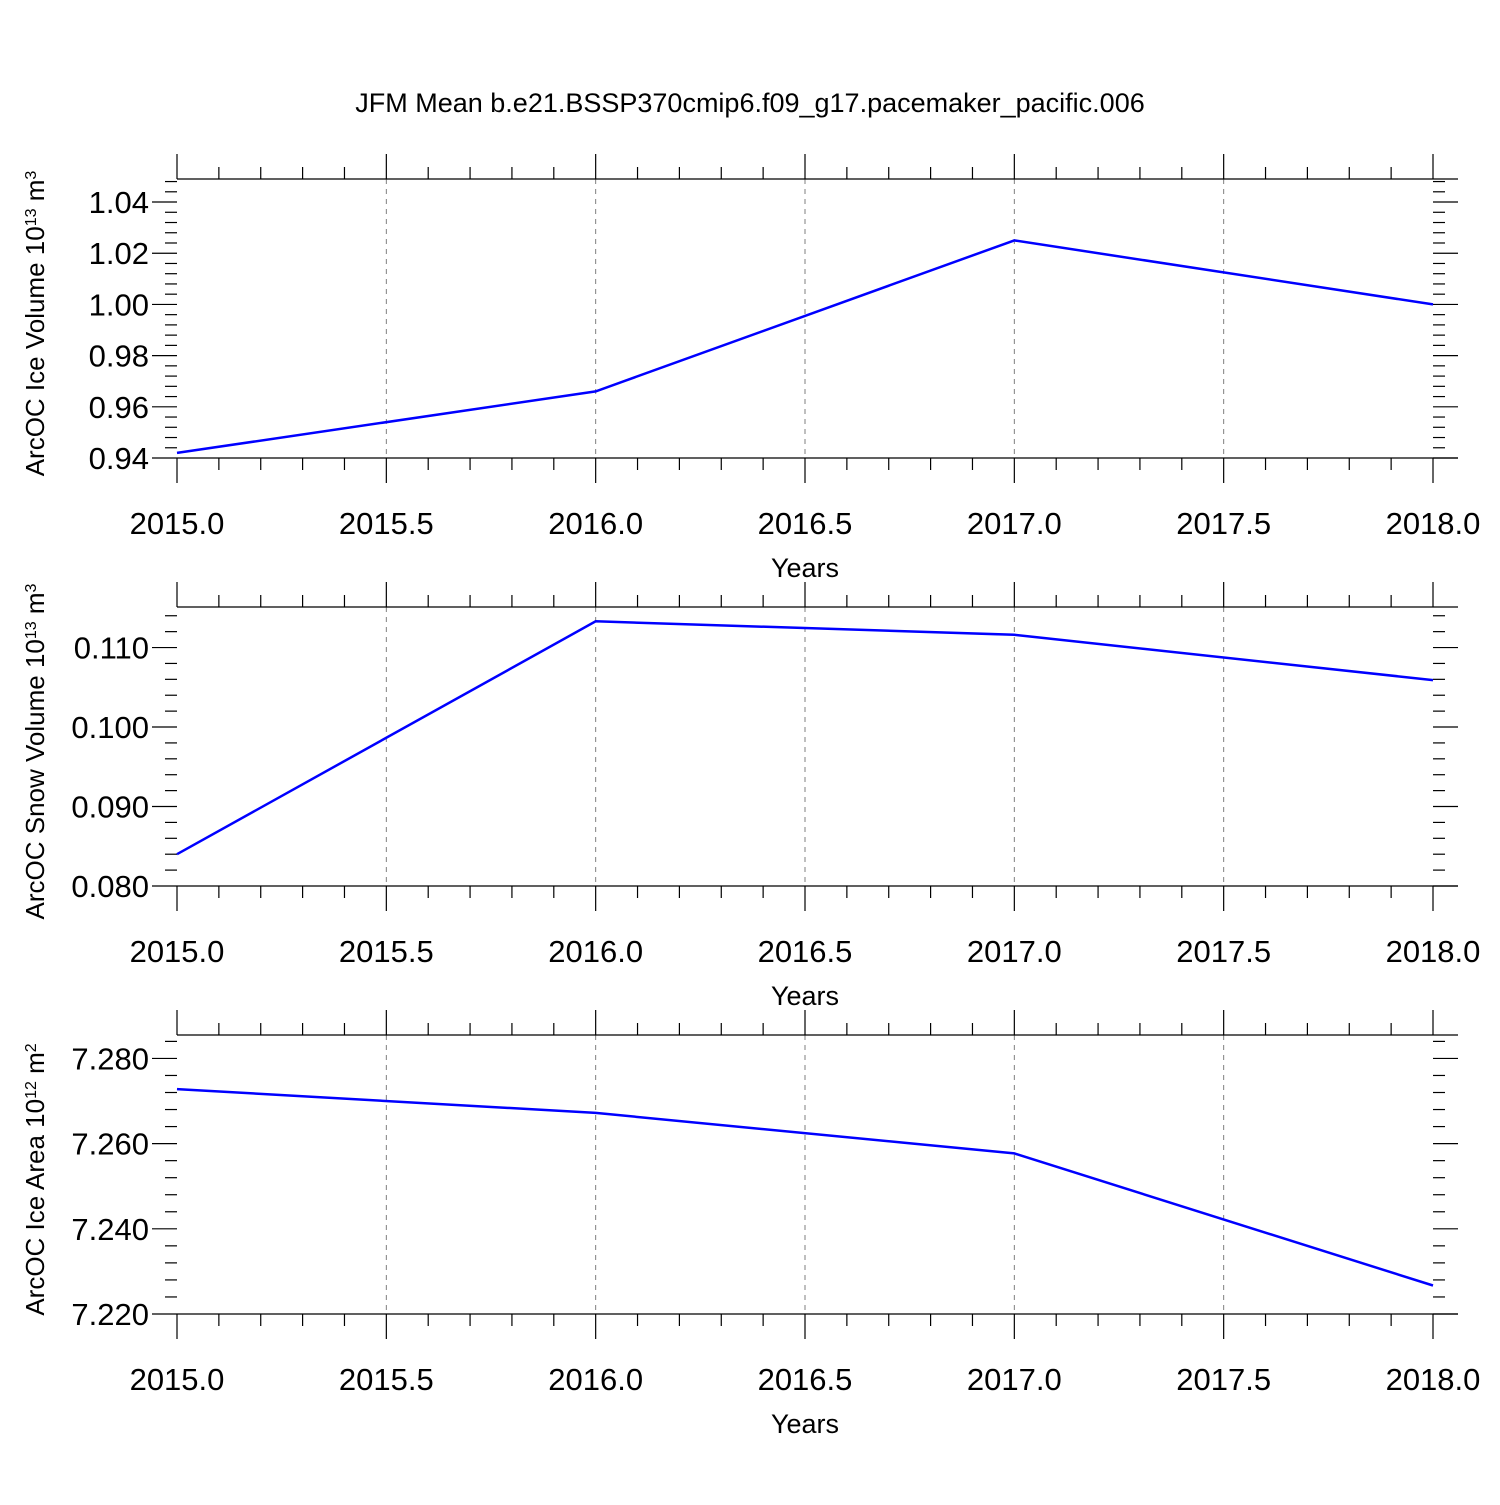 This screenshot has height=1505, width=1500. I want to click on y-tick-label: 7.280, so click(110, 1058).